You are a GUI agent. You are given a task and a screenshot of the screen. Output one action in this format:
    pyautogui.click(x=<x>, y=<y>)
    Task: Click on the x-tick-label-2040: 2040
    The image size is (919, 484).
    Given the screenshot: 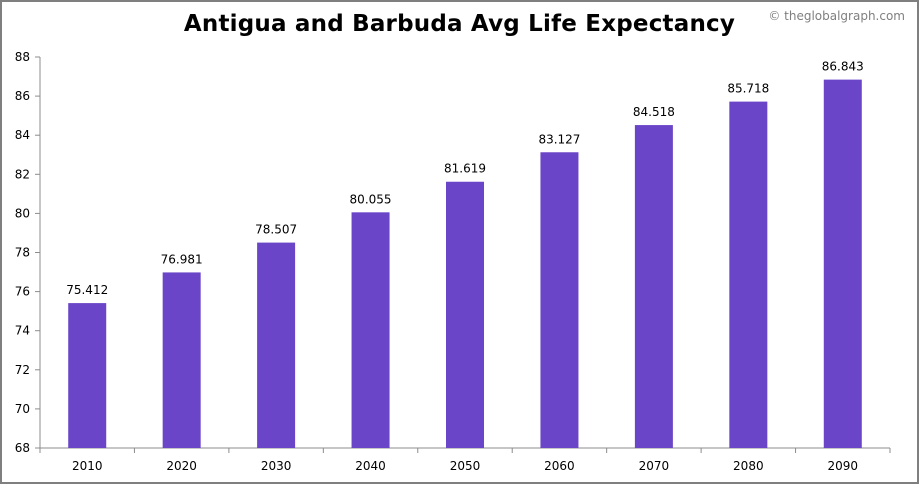 What is the action you would take?
    pyautogui.click(x=370, y=466)
    